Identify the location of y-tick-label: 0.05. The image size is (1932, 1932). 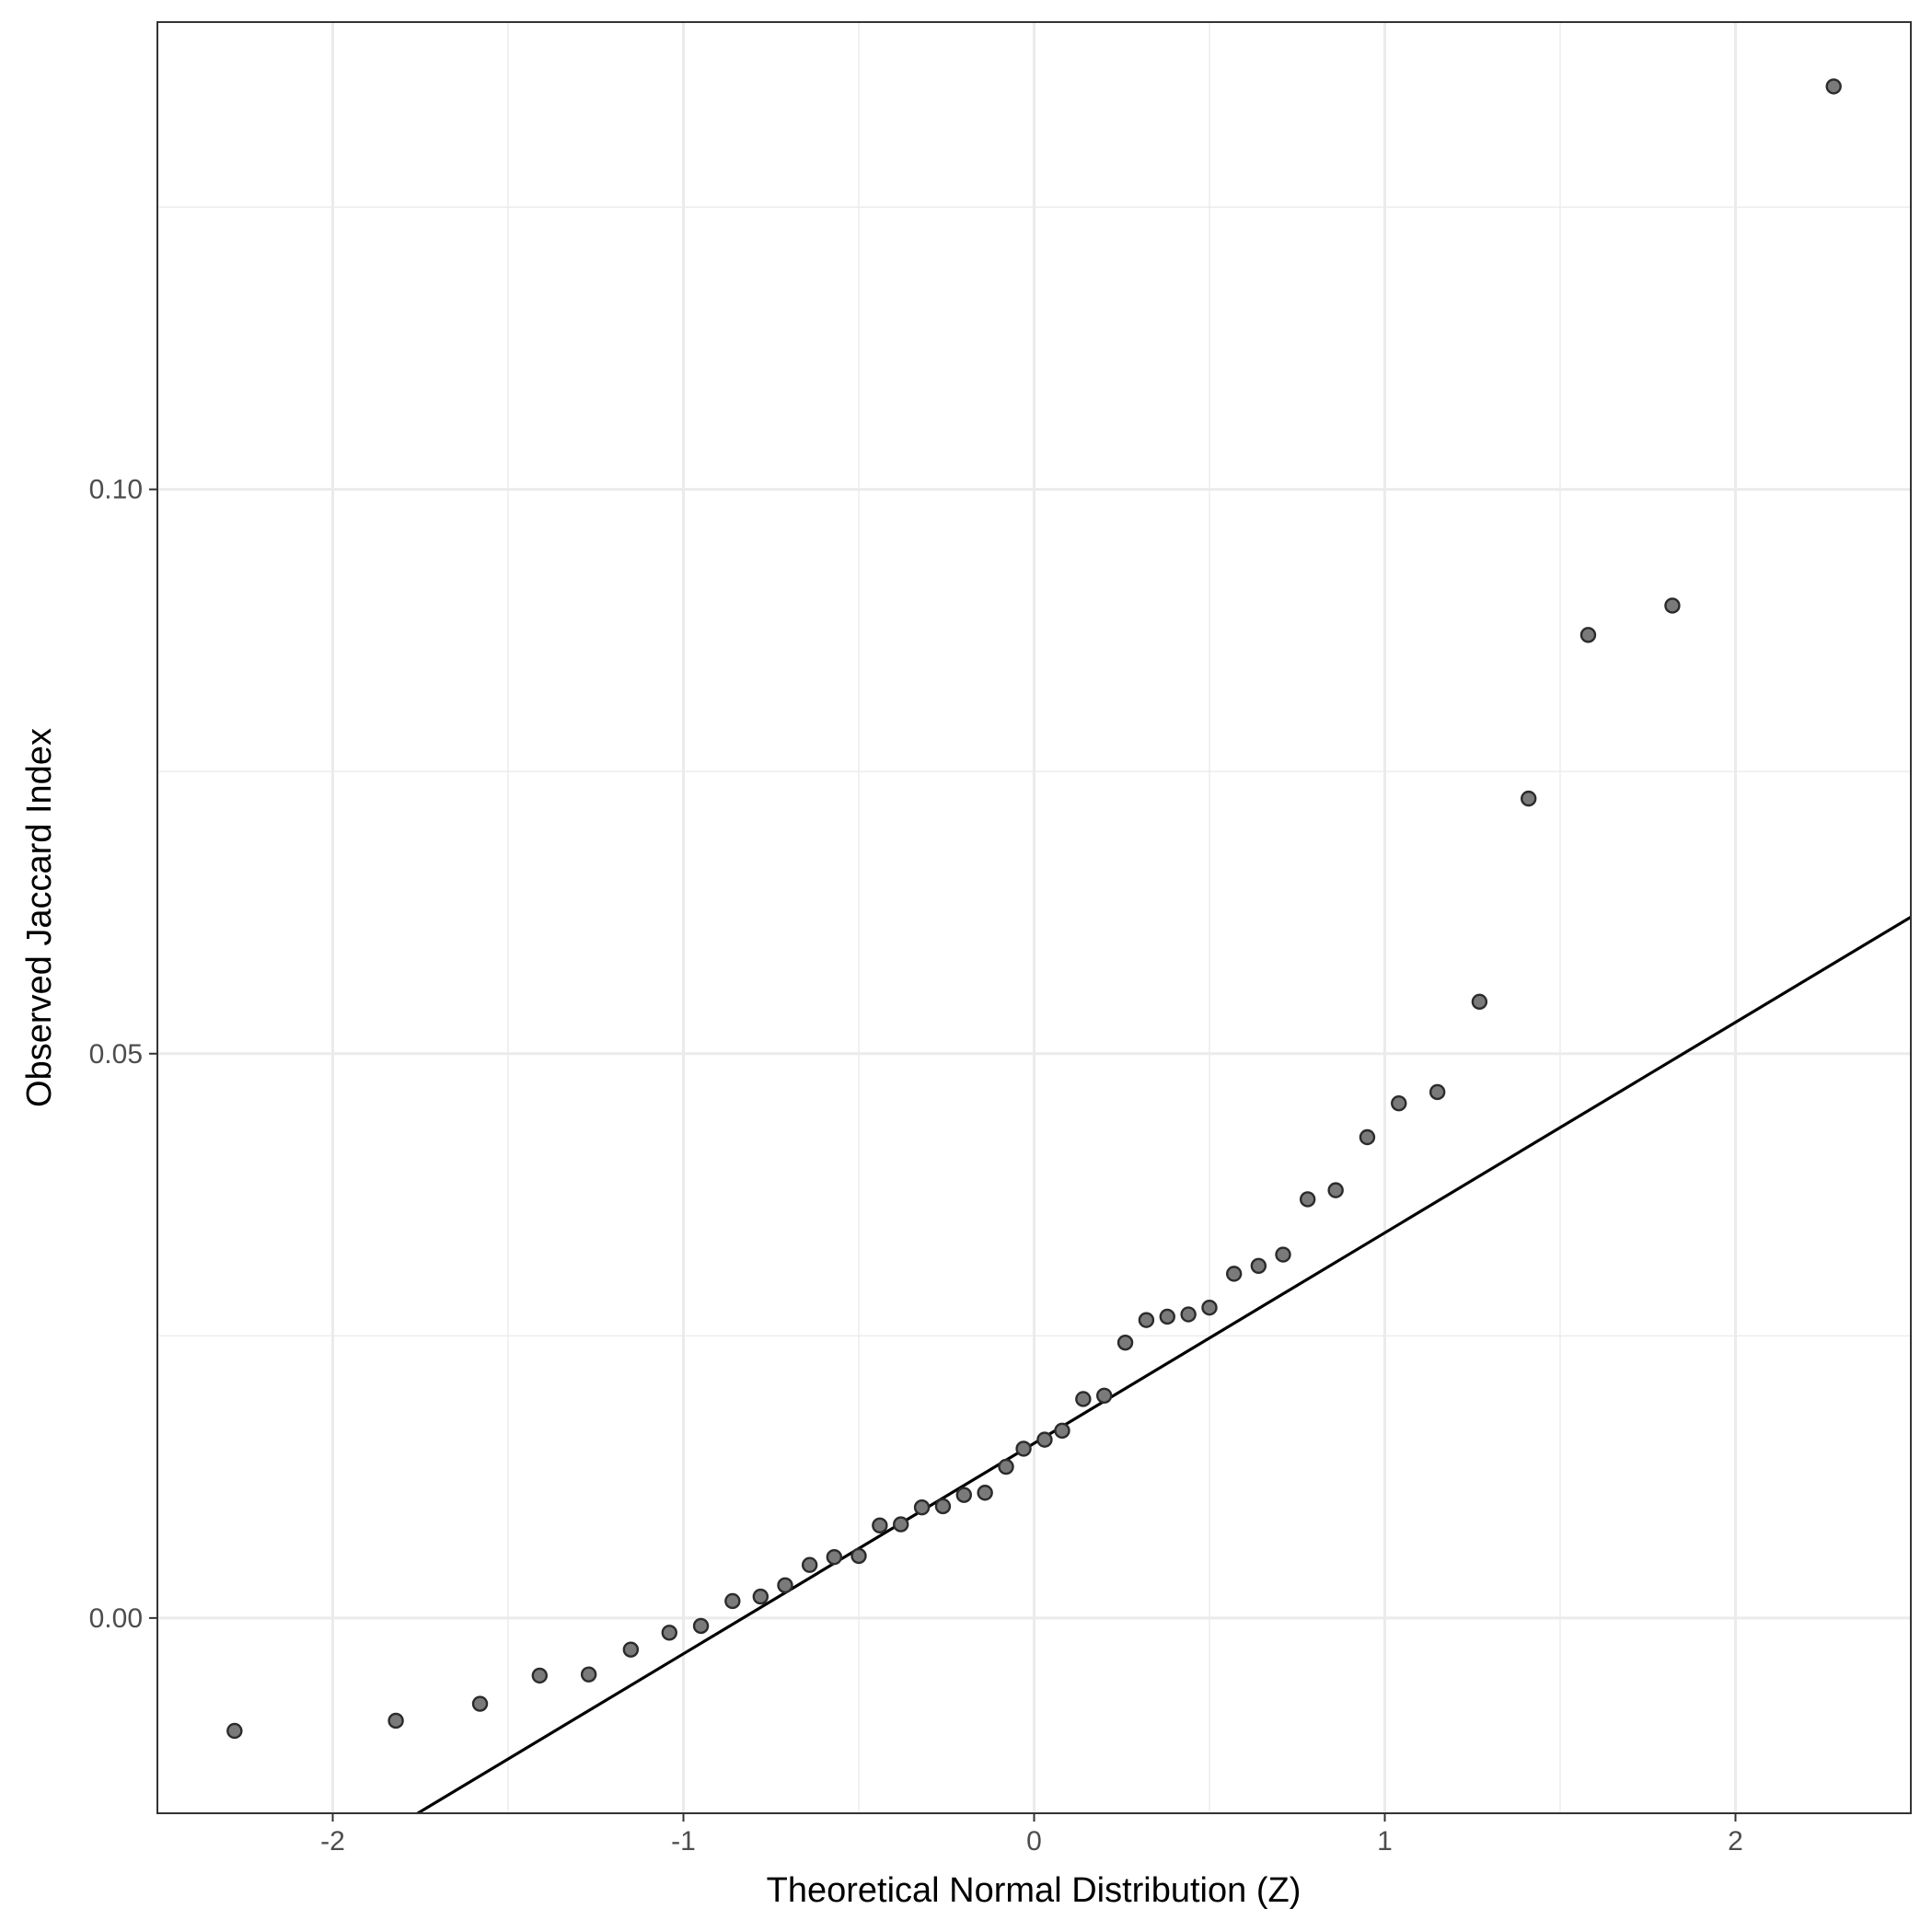
(116, 1054).